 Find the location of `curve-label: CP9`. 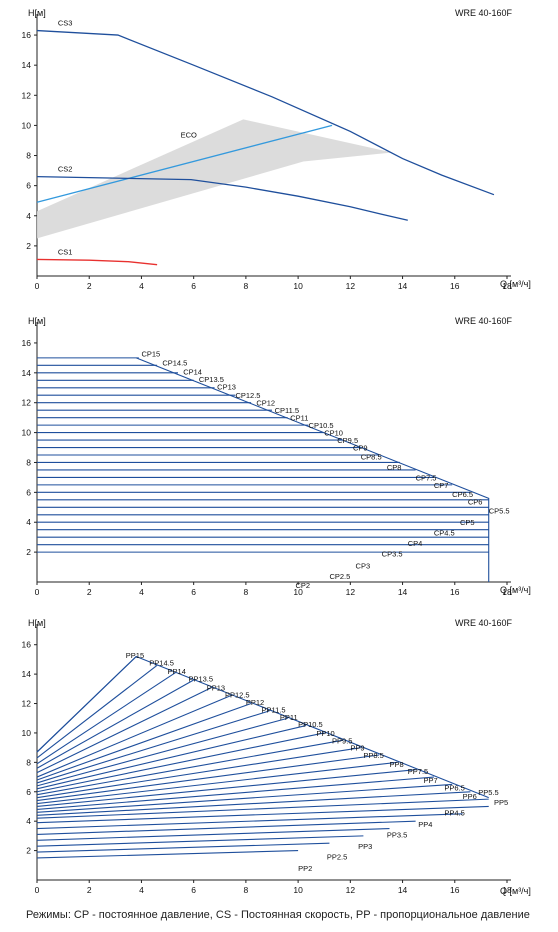

curve-label: CP9 is located at coordinates (360, 448).